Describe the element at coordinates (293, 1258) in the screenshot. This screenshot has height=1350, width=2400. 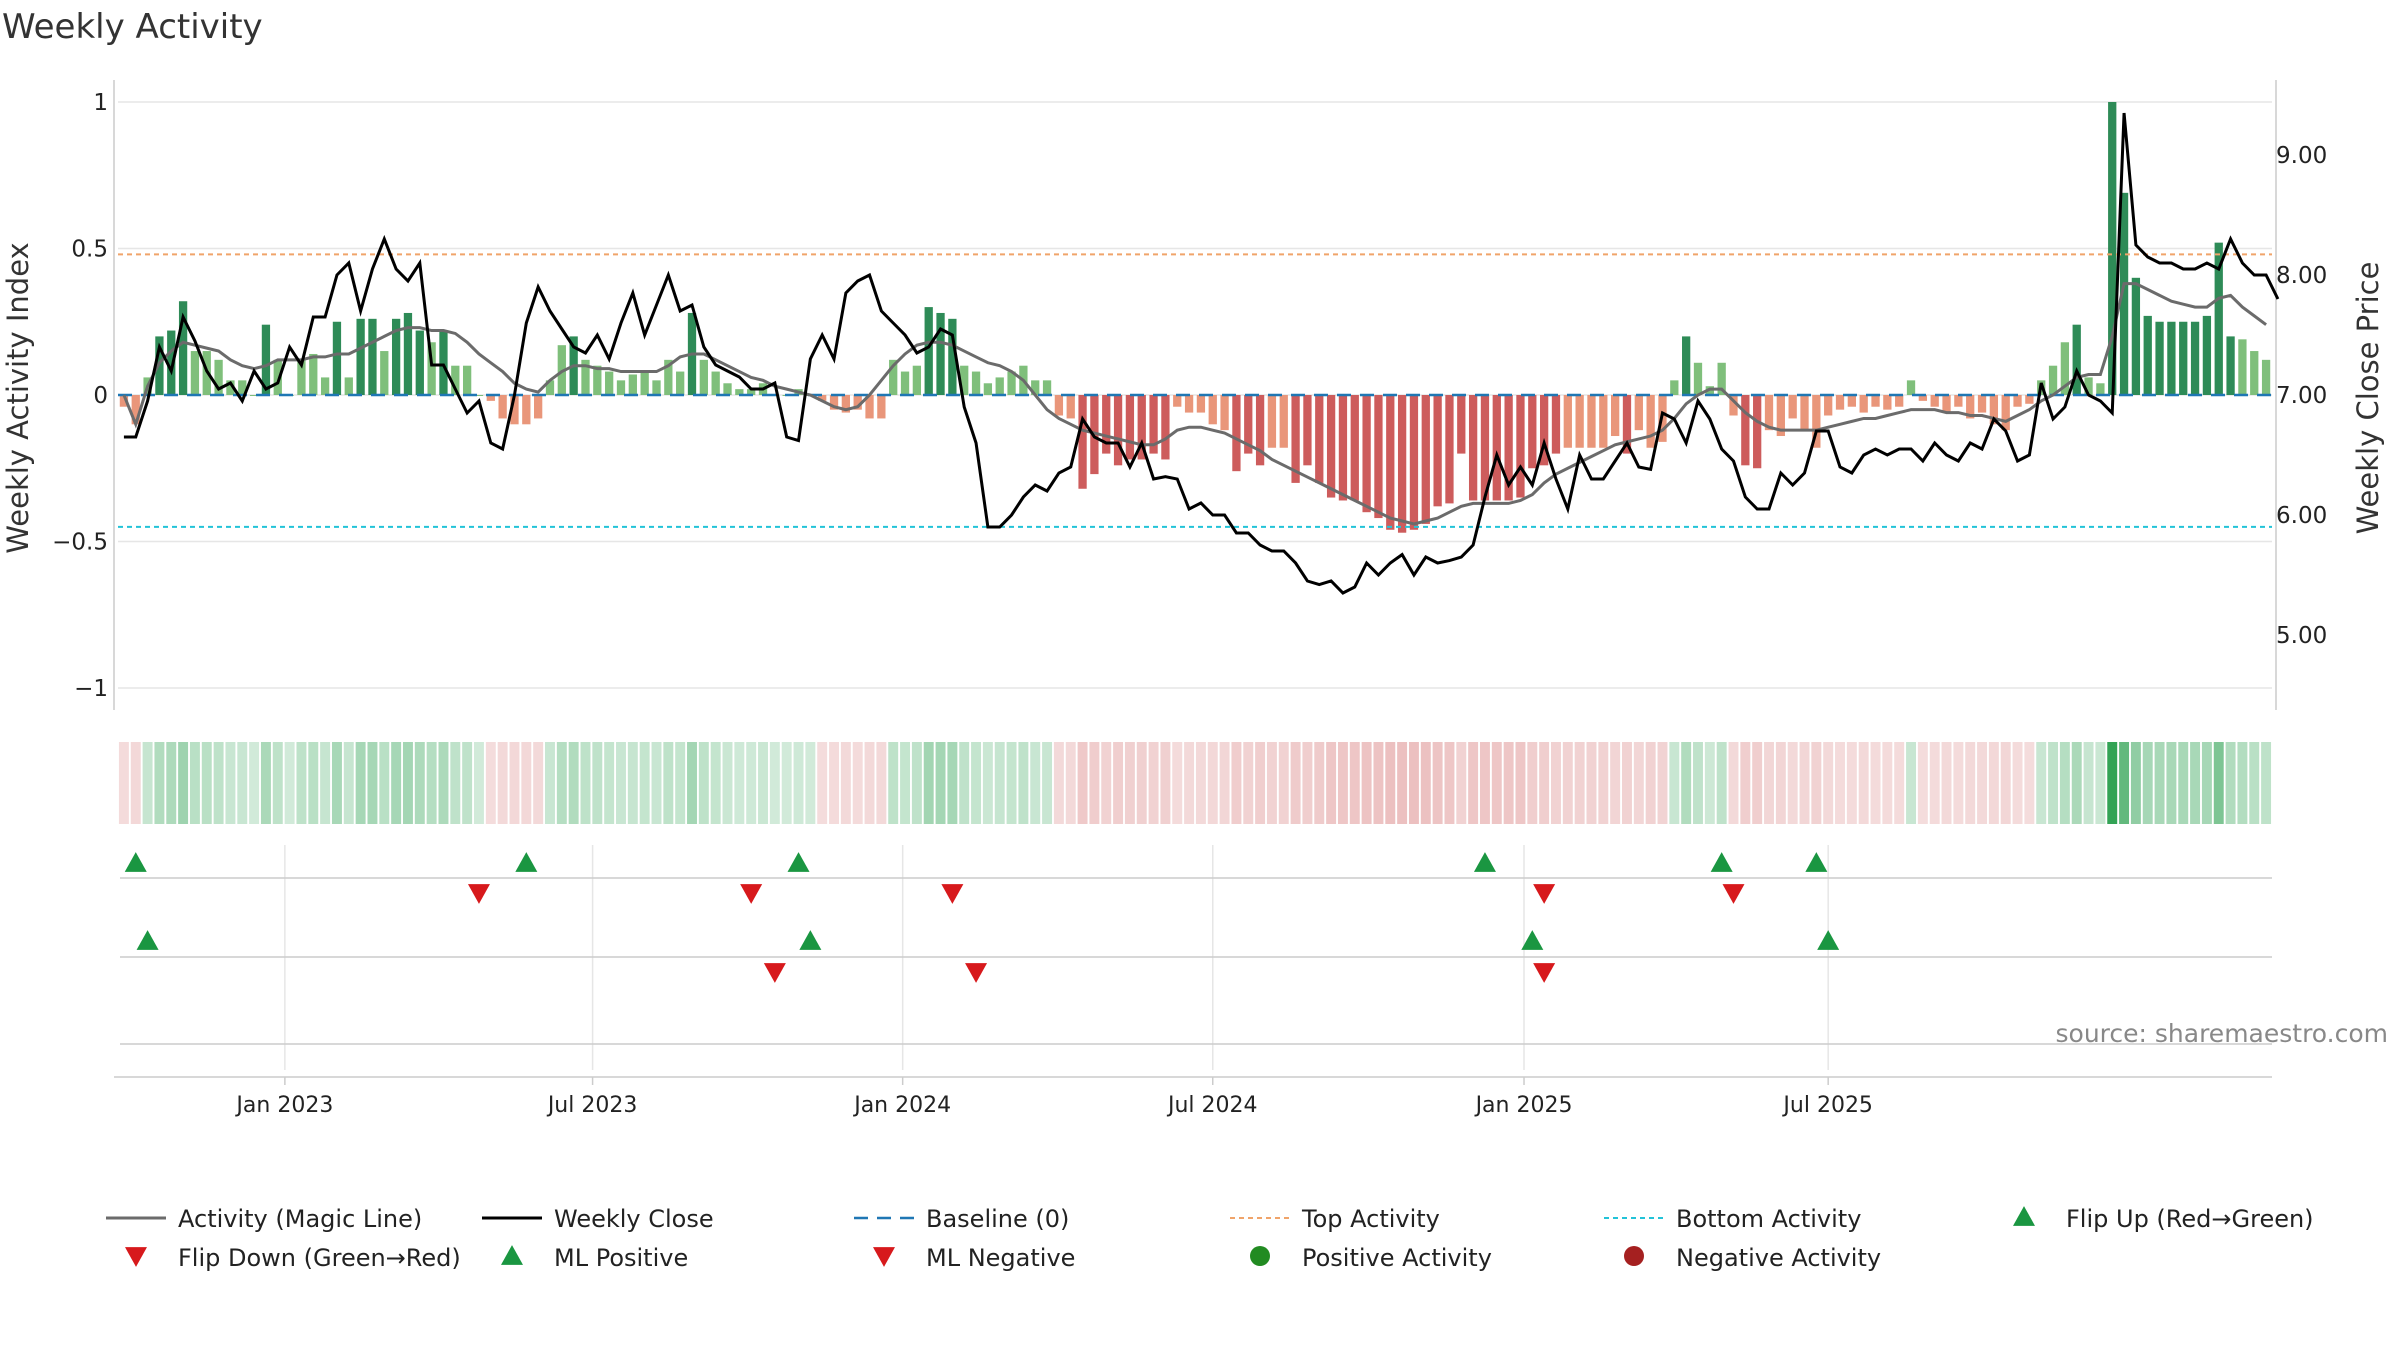
I see `legend-item: Flip Down (Green→Red)` at that location.